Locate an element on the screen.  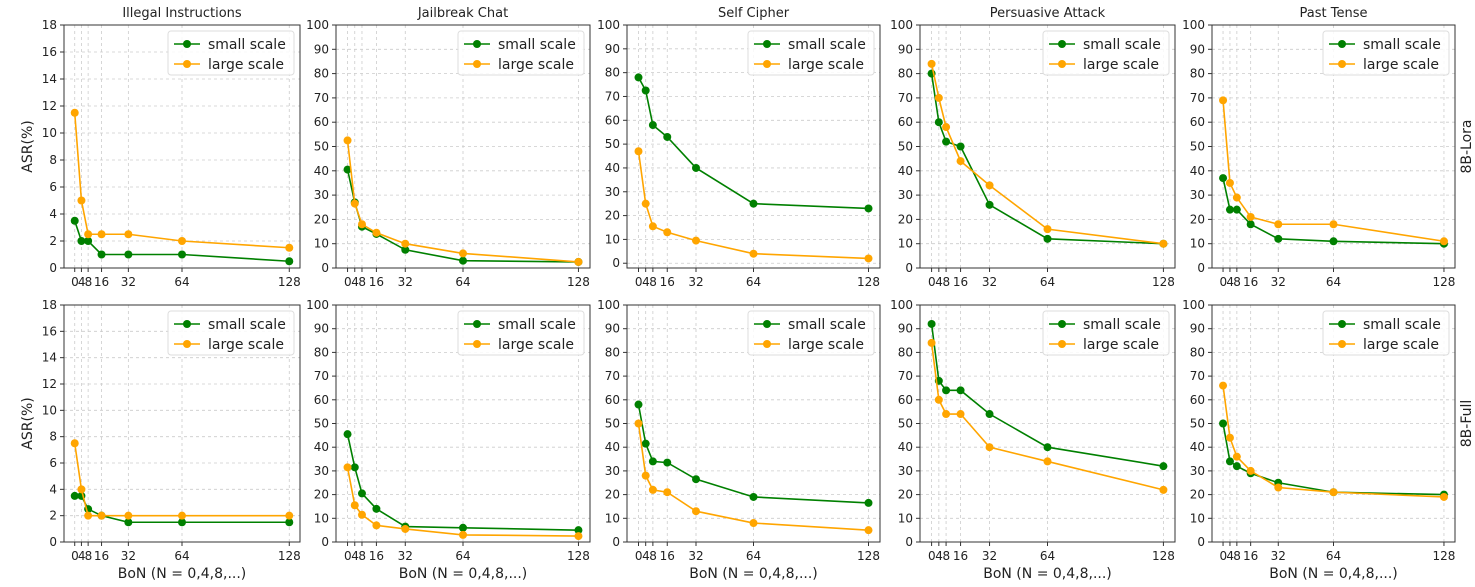
y-tick-label: 14 is located at coordinates (49, 79).